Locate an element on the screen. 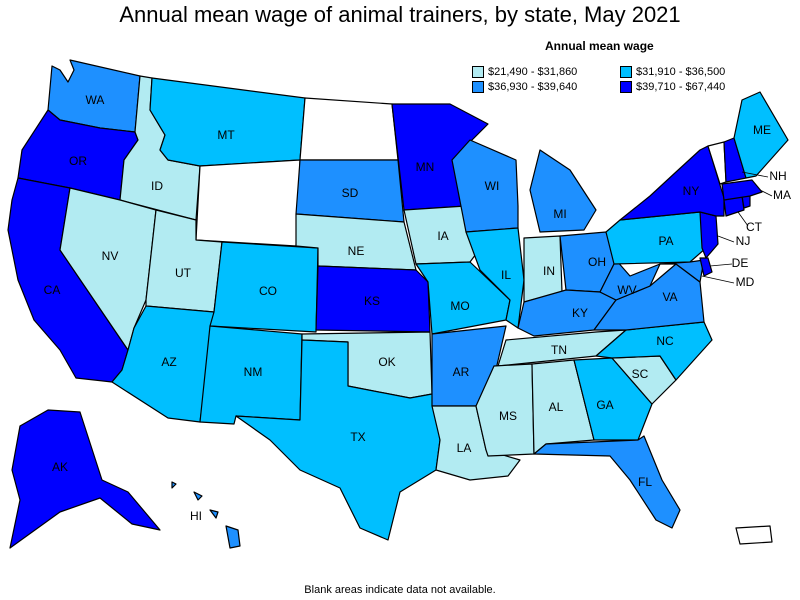  state-al is located at coordinates (563, 407).